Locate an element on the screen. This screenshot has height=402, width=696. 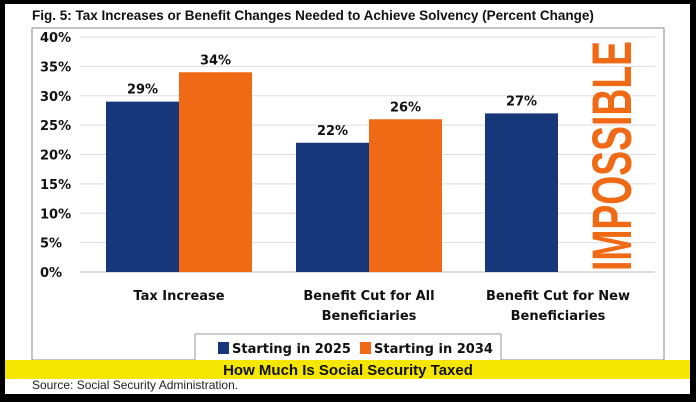
impossible-annotation: IMPOSSIBLE is located at coordinates (611, 156).